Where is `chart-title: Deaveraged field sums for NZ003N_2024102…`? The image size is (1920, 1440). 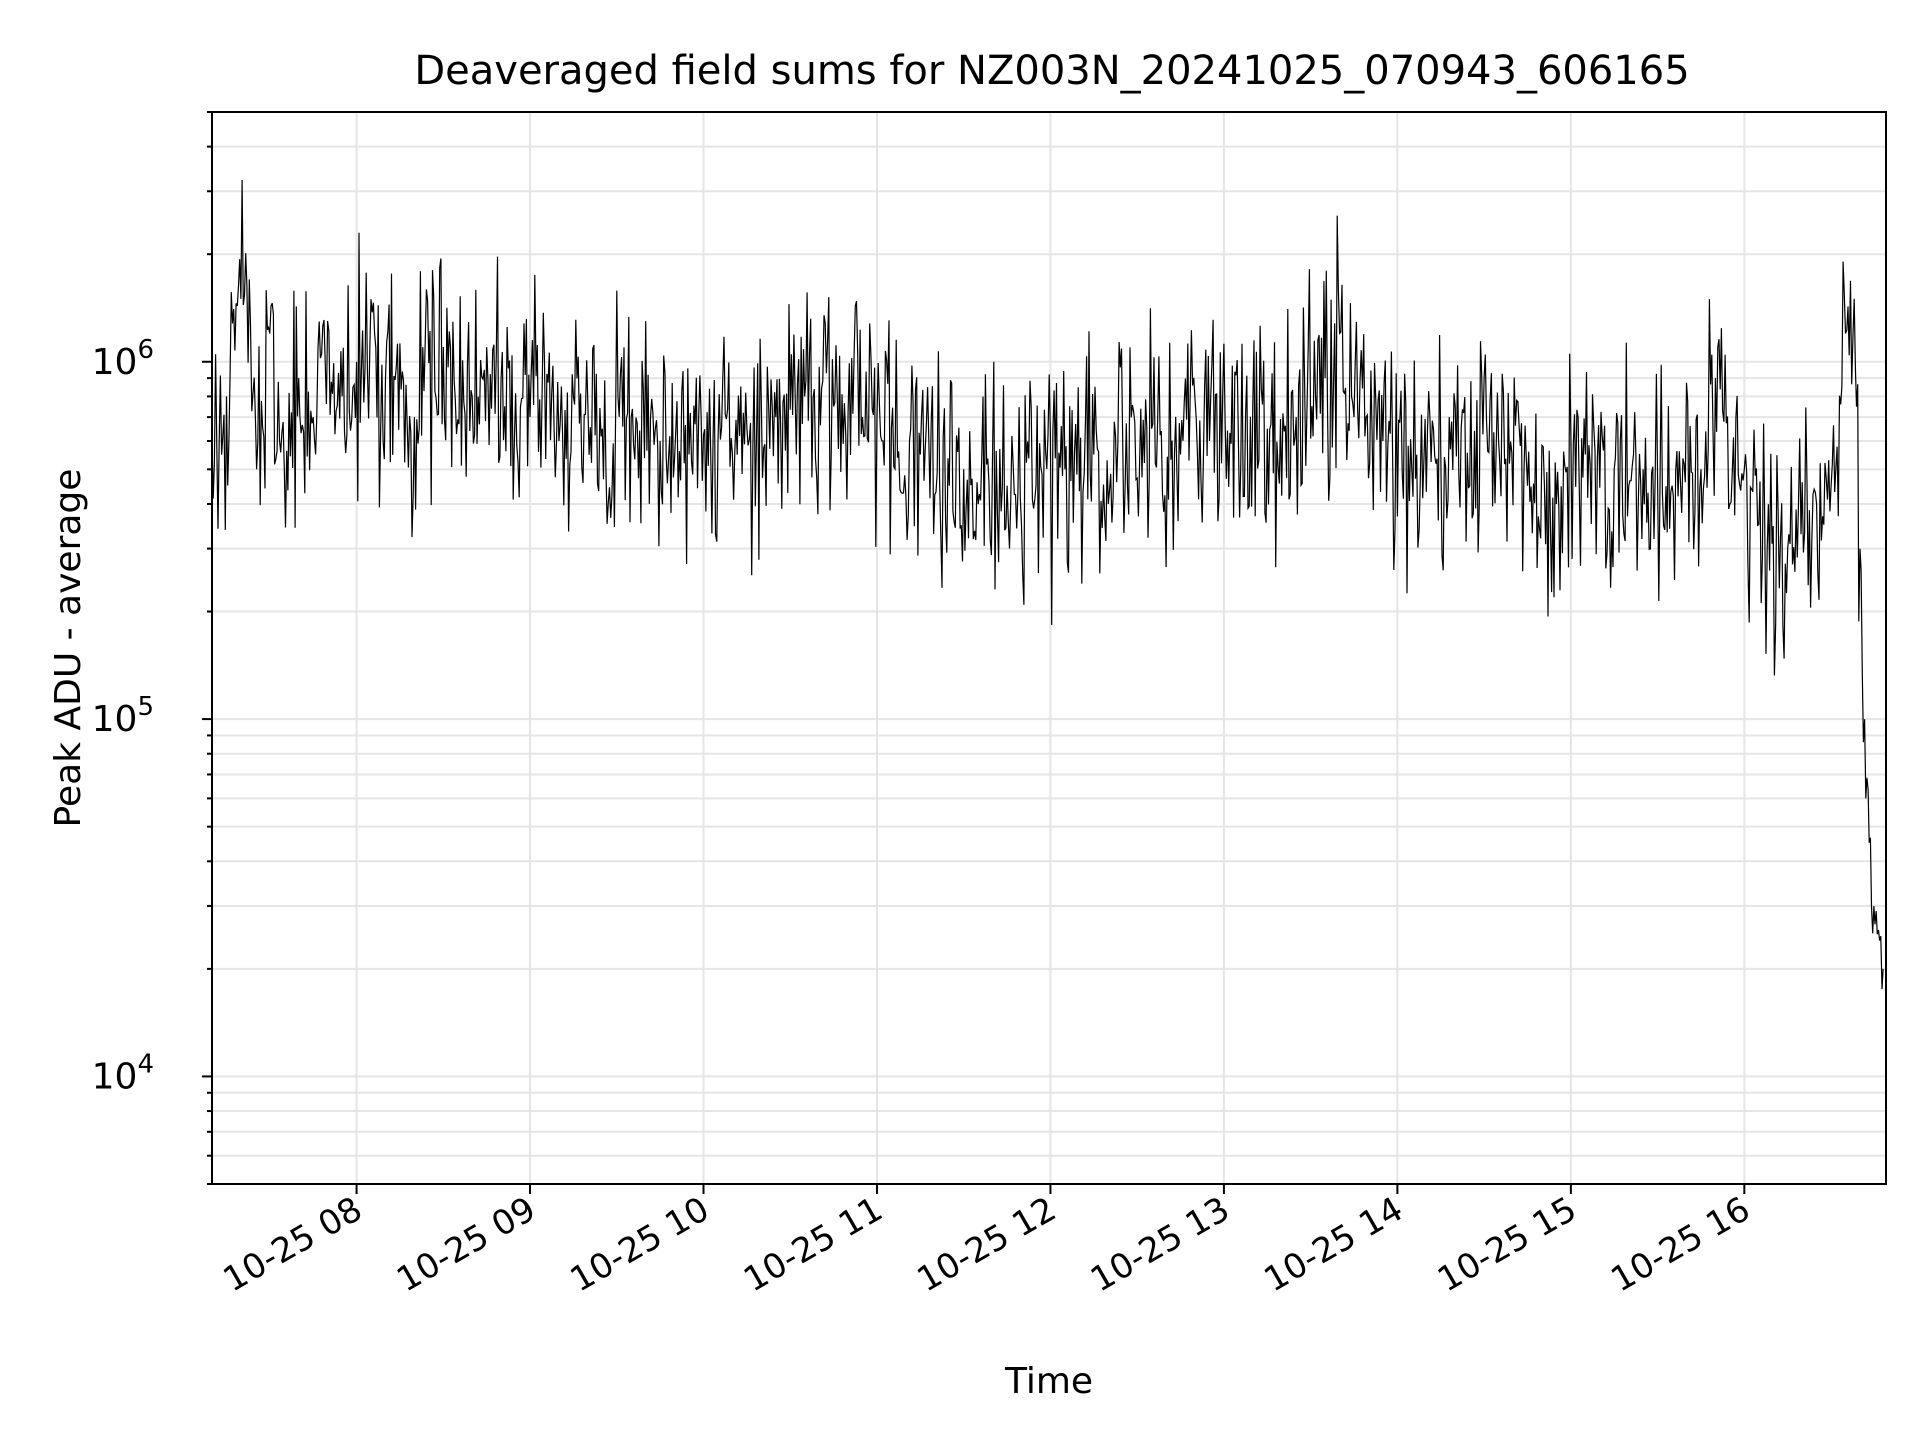
chart-title: Deaveraged field sums for NZ003N_2024102… is located at coordinates (1051, 71).